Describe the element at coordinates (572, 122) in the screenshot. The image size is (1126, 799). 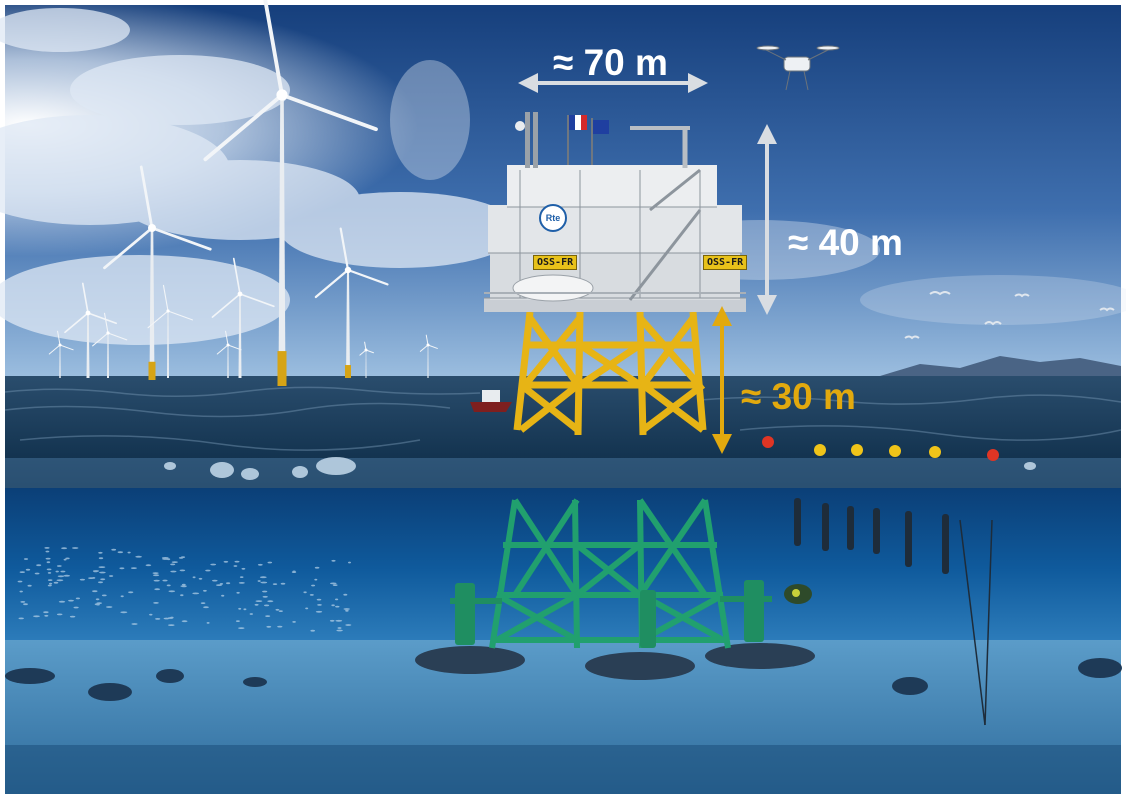
I see `french-flag-blue` at that location.